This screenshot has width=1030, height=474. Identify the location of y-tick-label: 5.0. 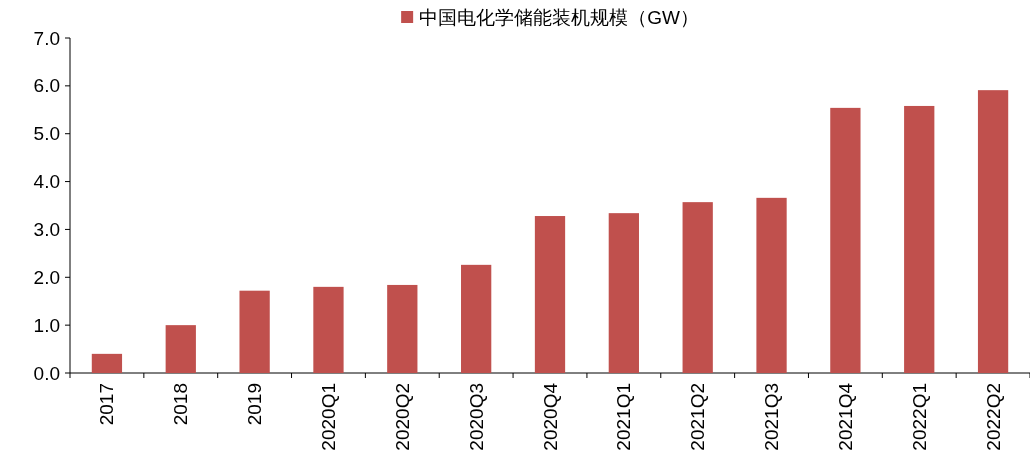
(46, 134).